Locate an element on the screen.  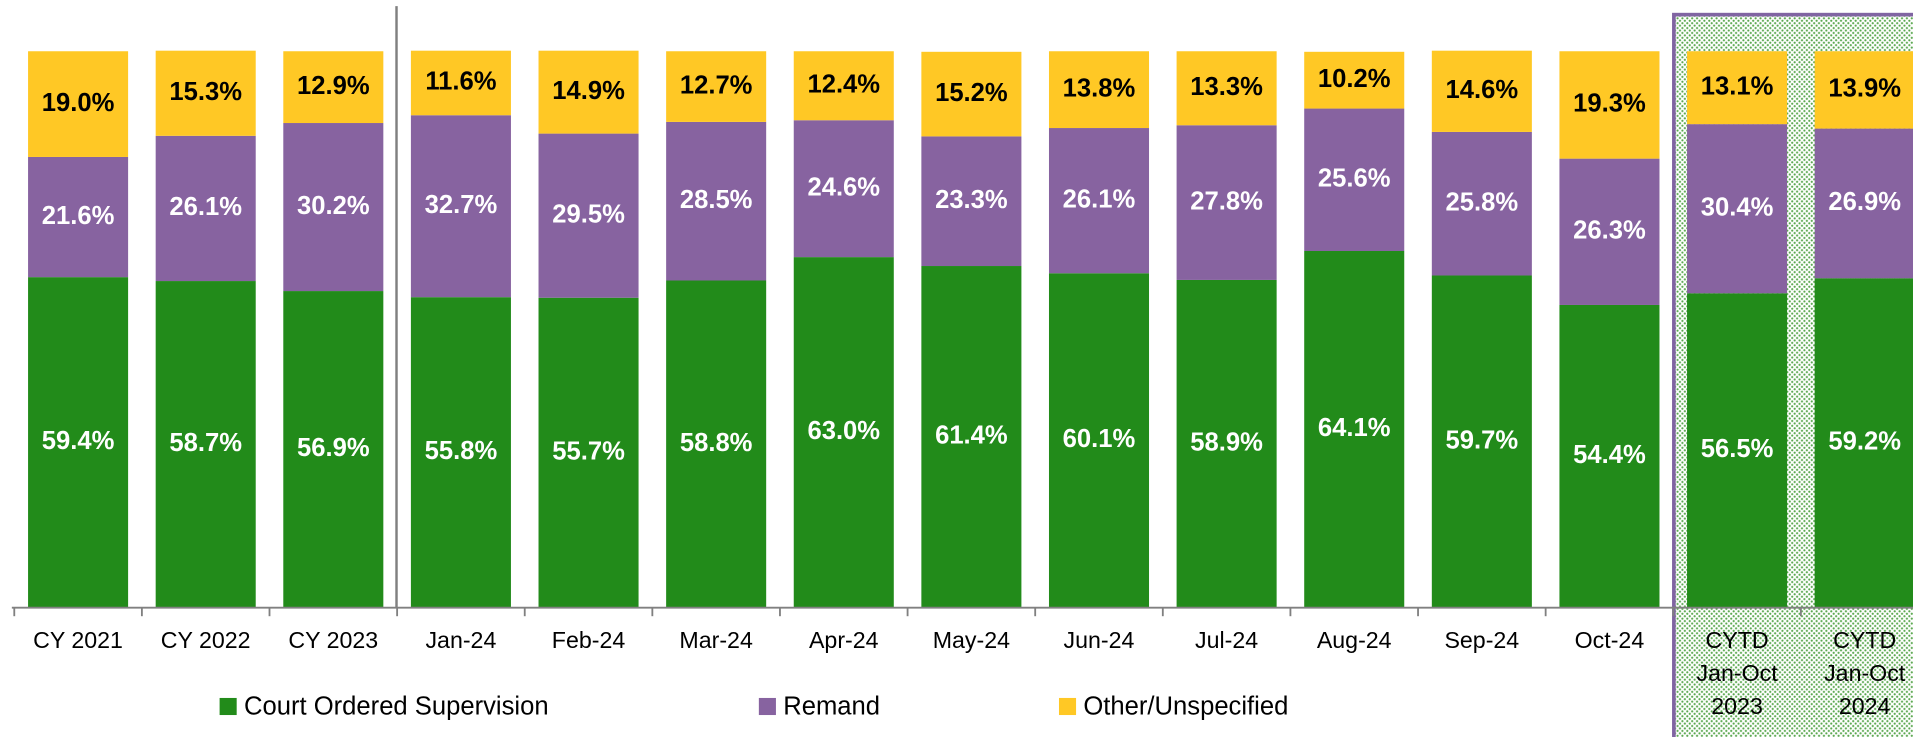
x-tick-label: CYTD Jan-Oct 2023 is located at coordinates (1737, 674).